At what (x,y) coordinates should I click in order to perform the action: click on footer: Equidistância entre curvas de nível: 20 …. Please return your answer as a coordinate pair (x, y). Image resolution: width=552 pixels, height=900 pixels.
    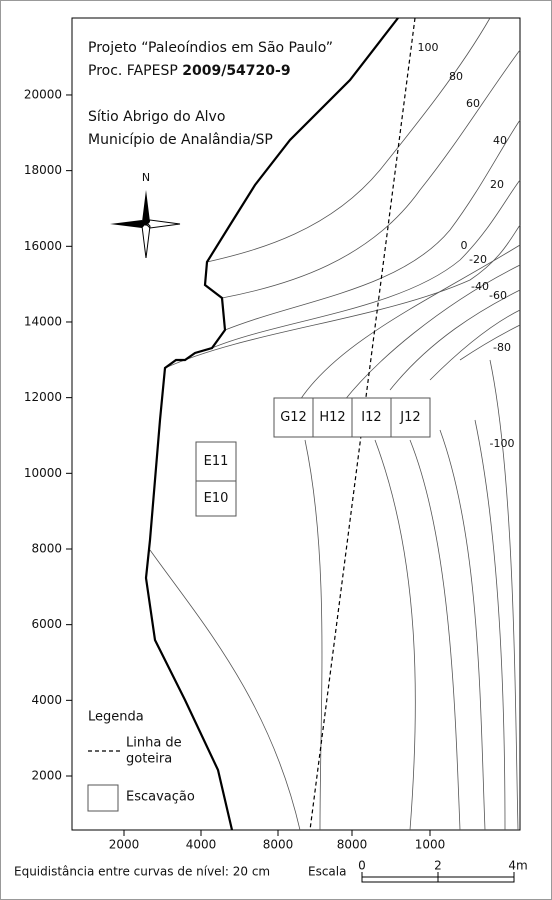
    Looking at the image, I should click on (142, 872).